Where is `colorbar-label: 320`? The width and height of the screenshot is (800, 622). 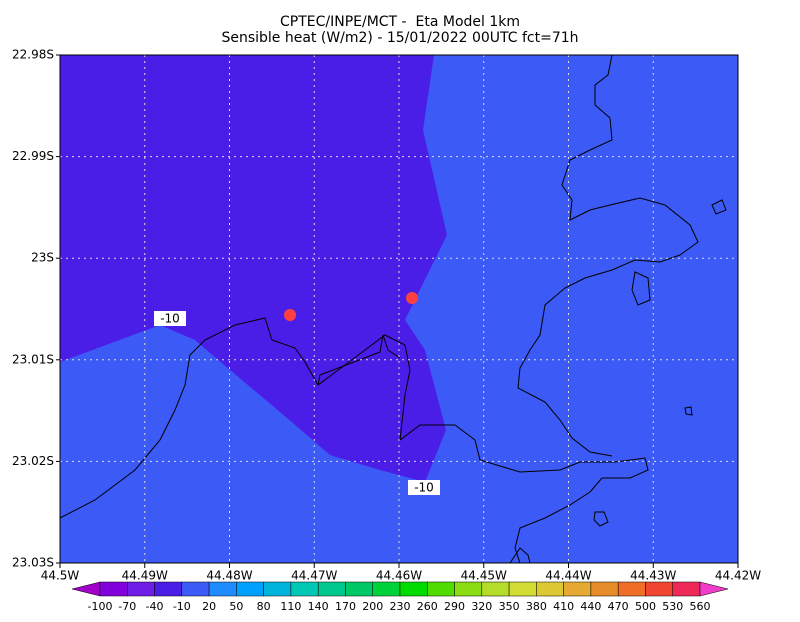
colorbar-label: 320 is located at coordinates (481, 606).